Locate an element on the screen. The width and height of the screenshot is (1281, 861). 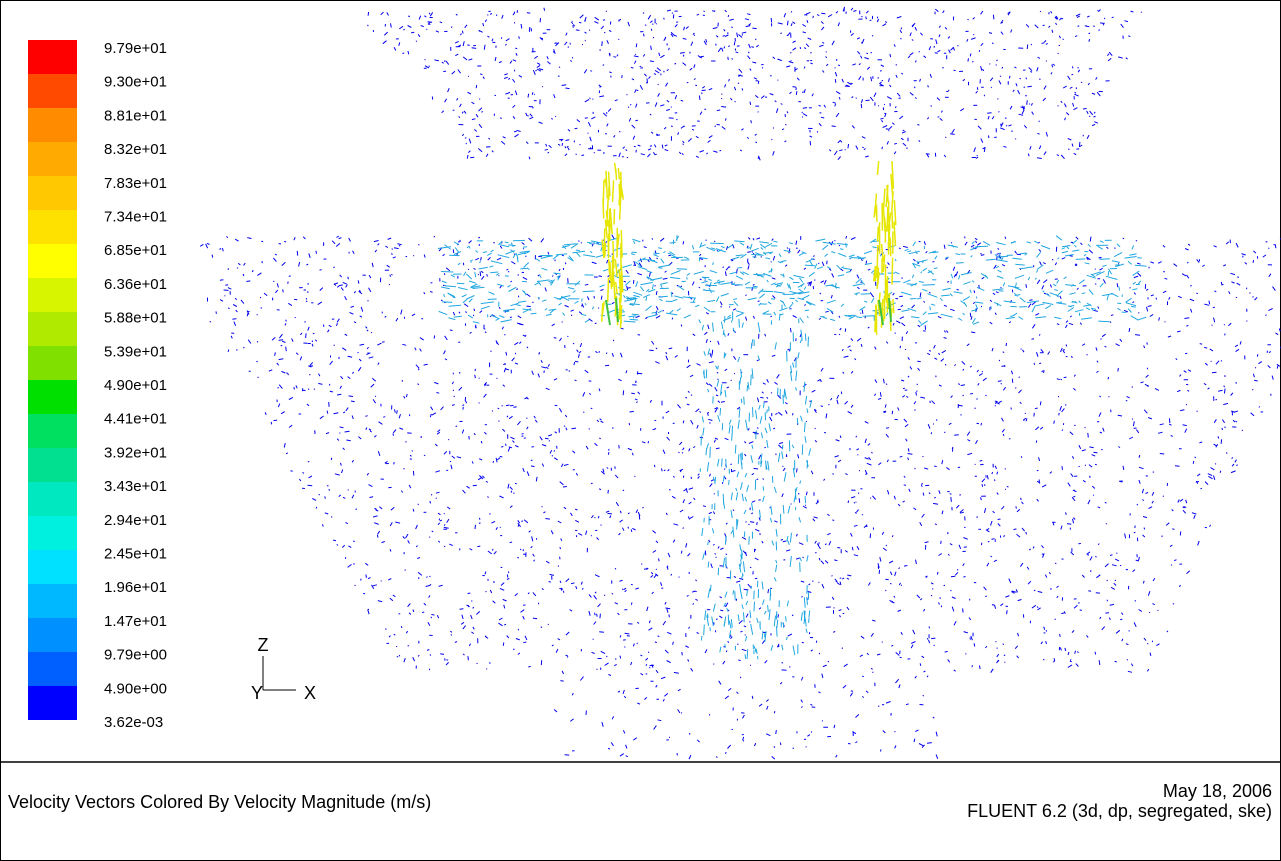
colorbar-label: 8.32e+01 is located at coordinates (135, 149).